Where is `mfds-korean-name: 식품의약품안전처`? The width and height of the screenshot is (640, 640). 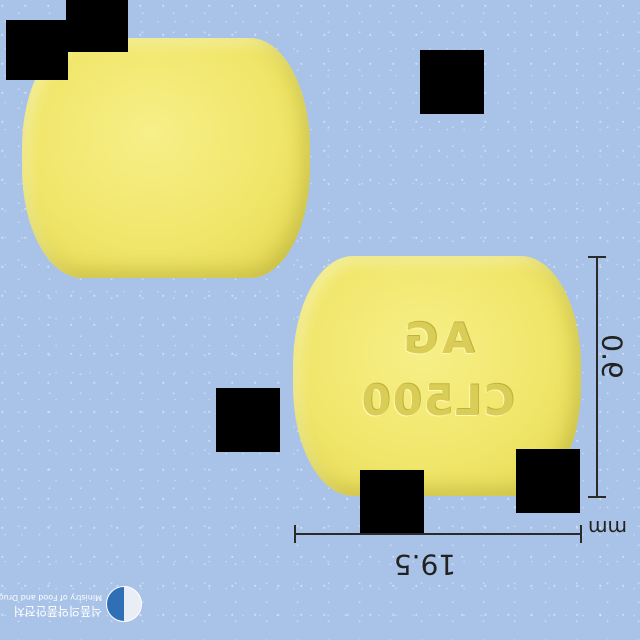
mfds-korean-name: 식품의약품안전처 is located at coordinates (57, 611).